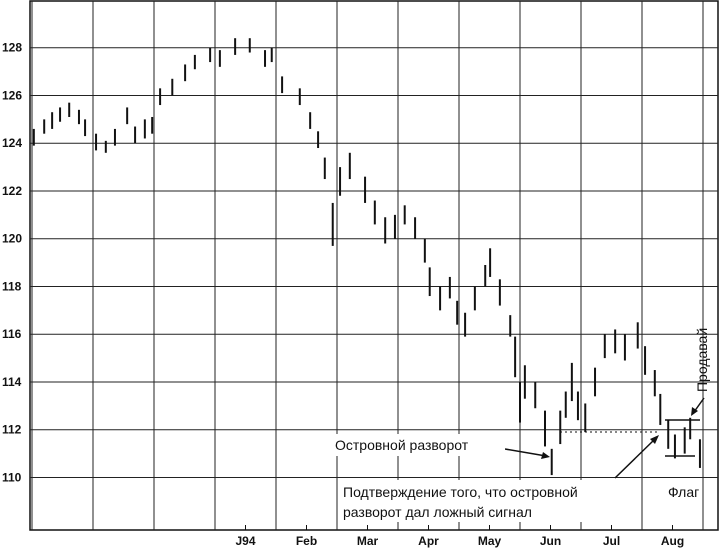 This screenshot has width=725, height=550. What do you see at coordinates (12, 95) in the screenshot?
I see `y-tick-label: 126` at bounding box center [12, 95].